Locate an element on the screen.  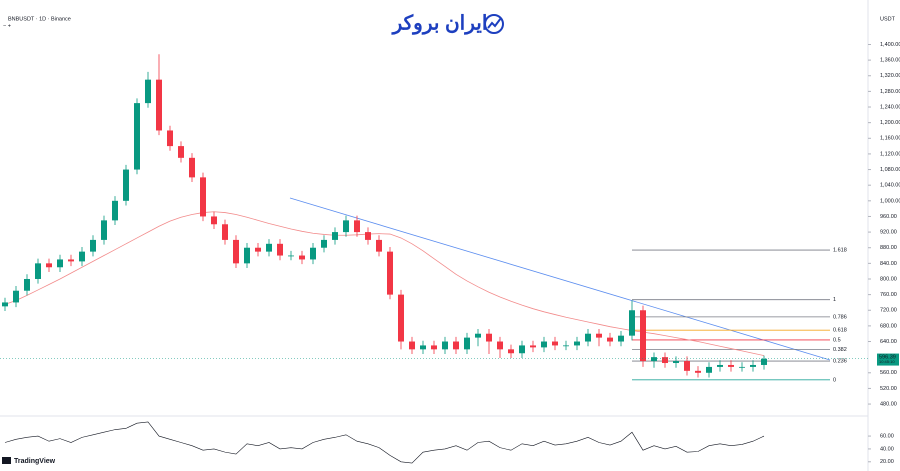
y-tick-label: 920.00 is located at coordinates (888, 233).